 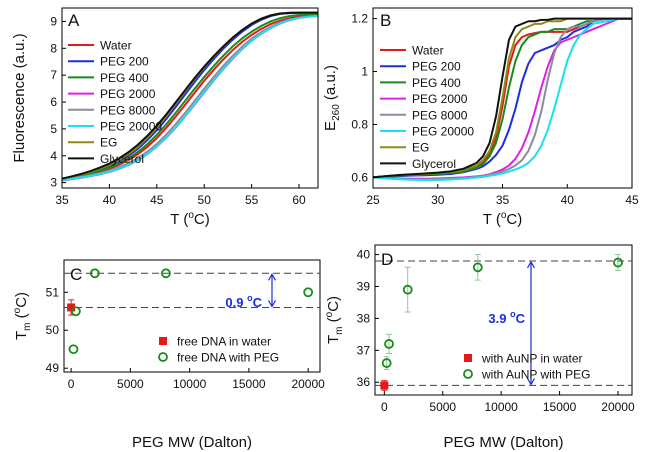 I want to click on legend-label: with AuNP in water, so click(x=532, y=359).